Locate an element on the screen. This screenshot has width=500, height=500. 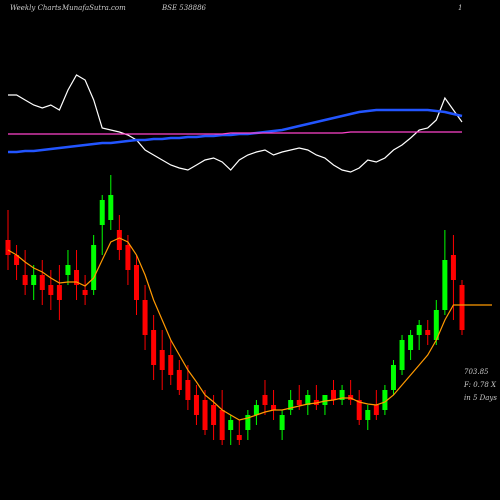
annotation: in 5 Days is located at coordinates (480, 398).